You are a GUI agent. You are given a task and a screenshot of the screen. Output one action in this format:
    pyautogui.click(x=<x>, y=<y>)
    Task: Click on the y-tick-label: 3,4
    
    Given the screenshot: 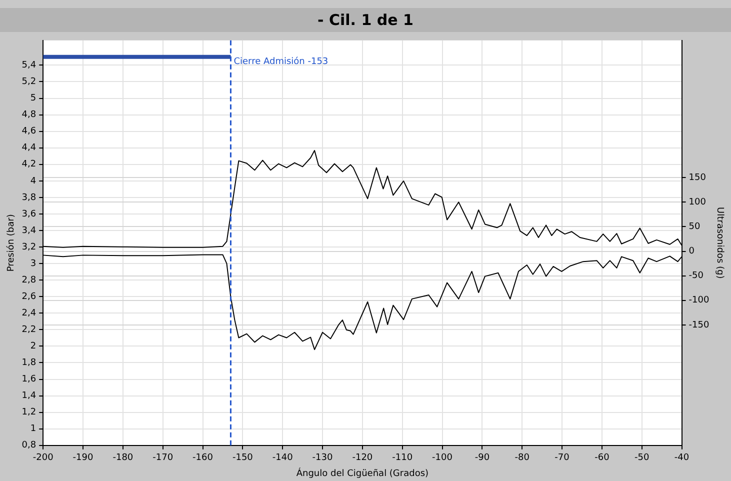 What is the action you would take?
    pyautogui.click(x=29, y=231)
    